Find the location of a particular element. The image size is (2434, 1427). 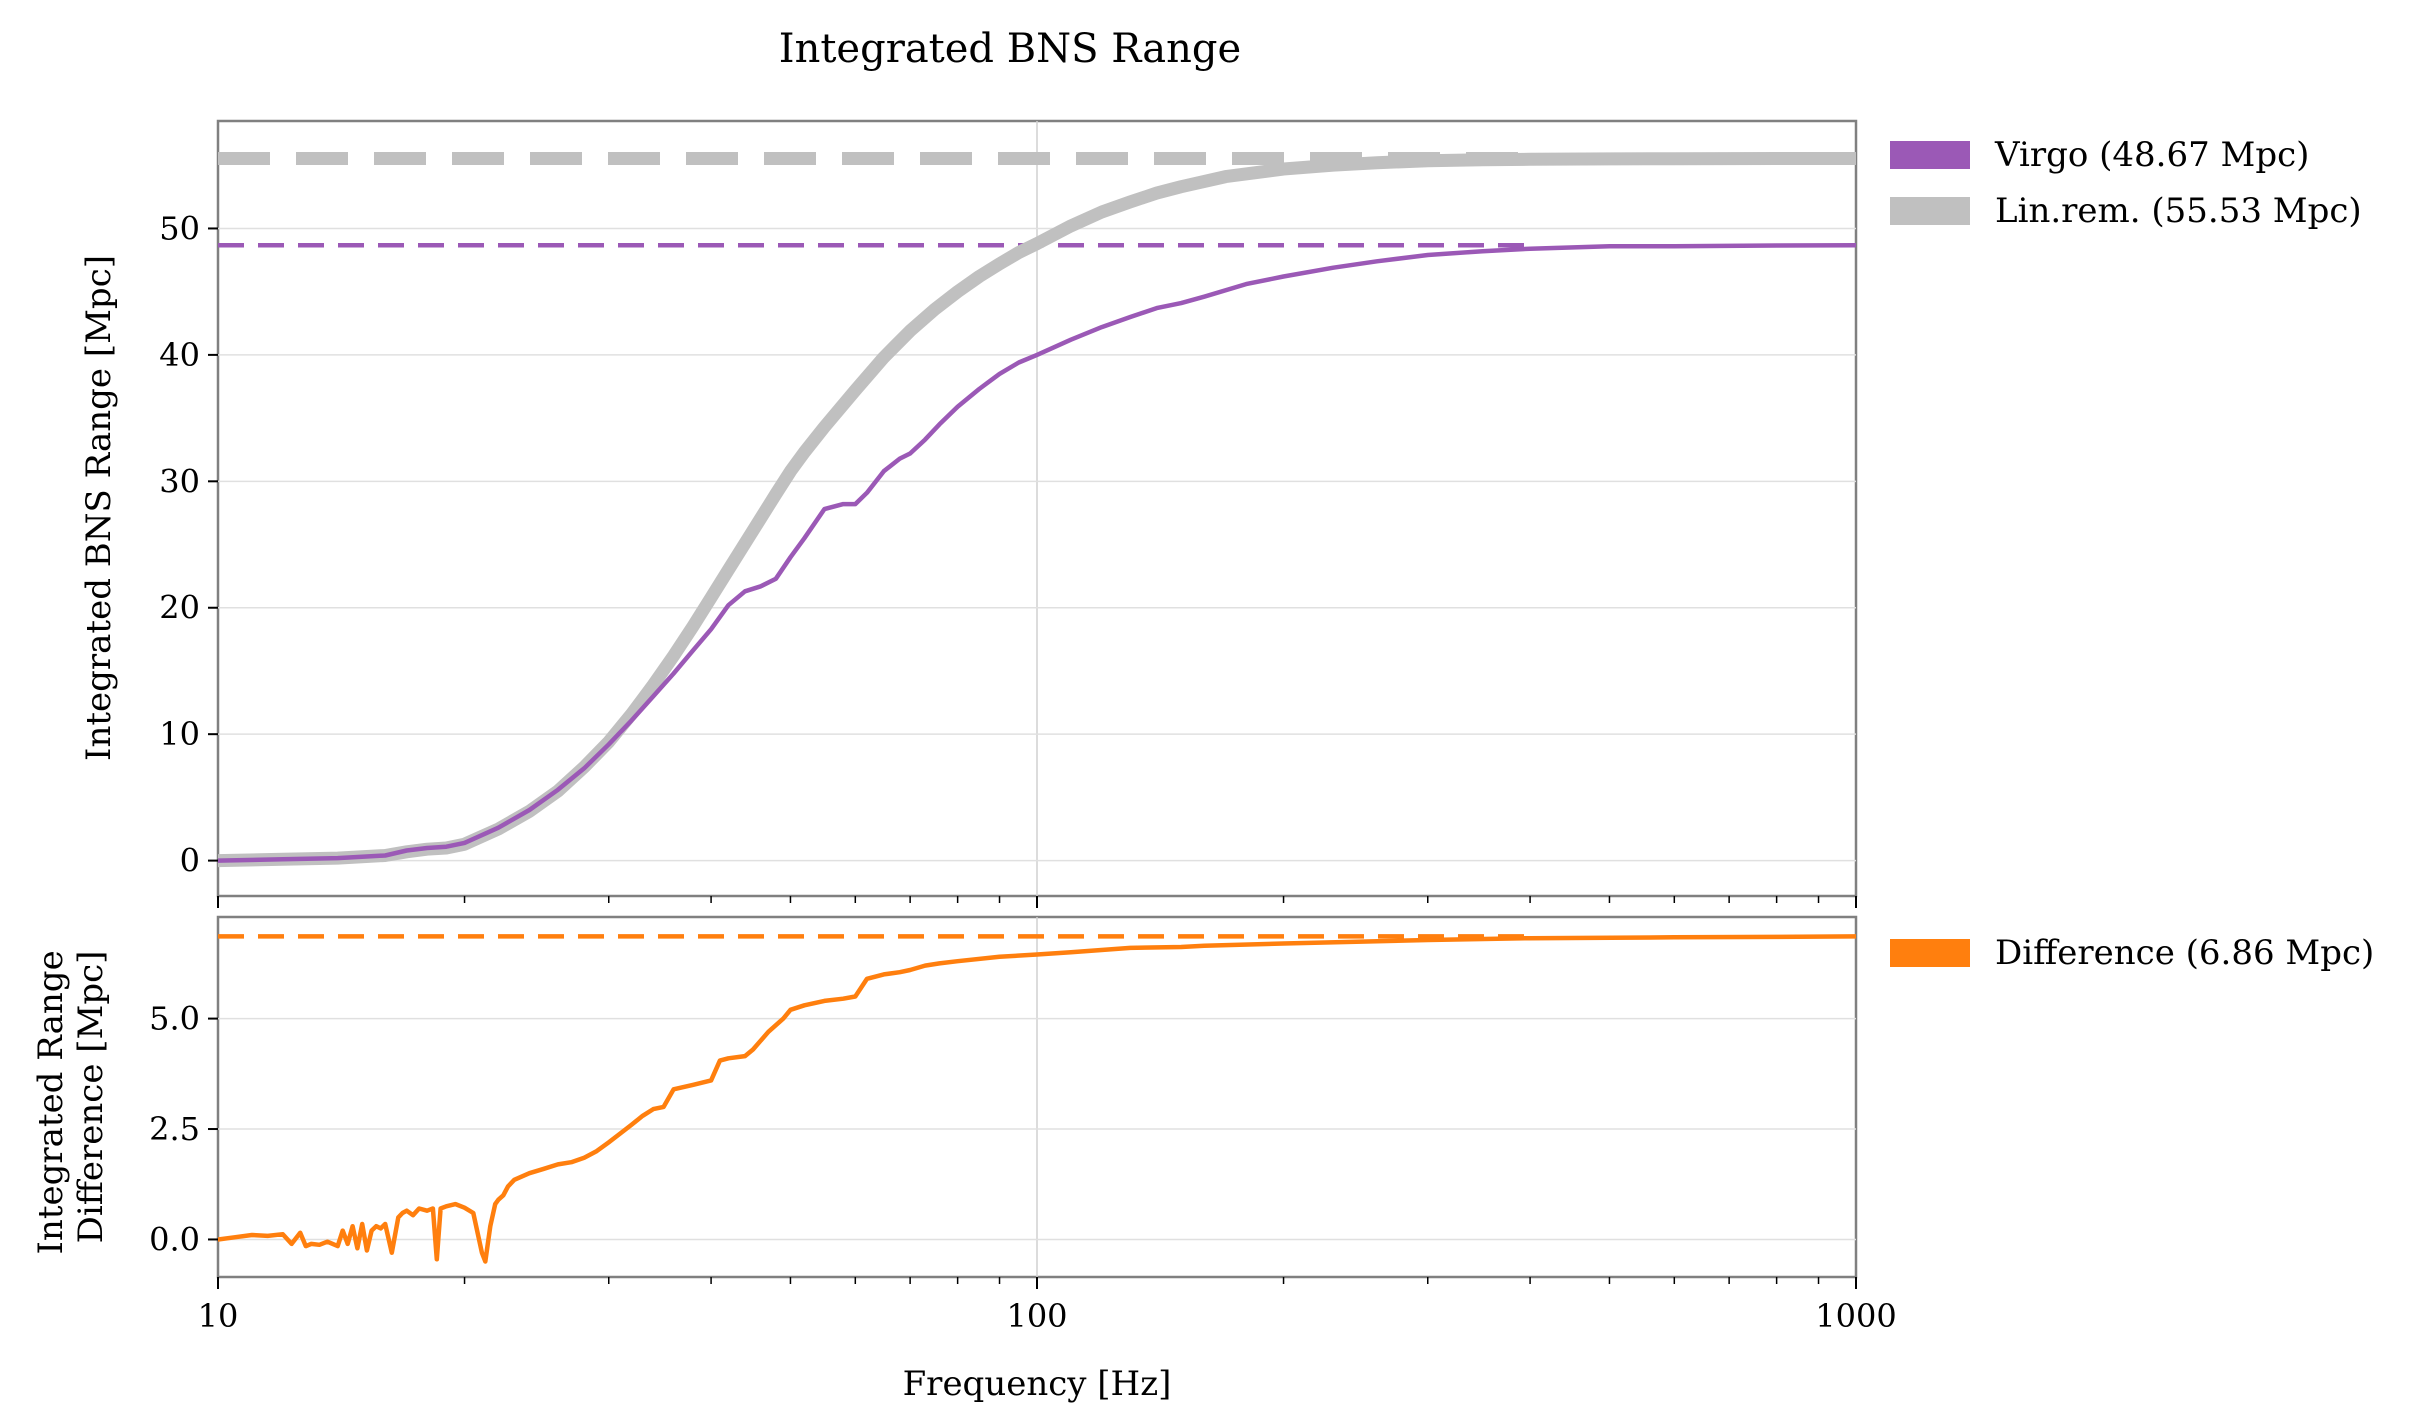

legend-label-0: Difference (6.86 Mpc) is located at coordinates (2184, 953).